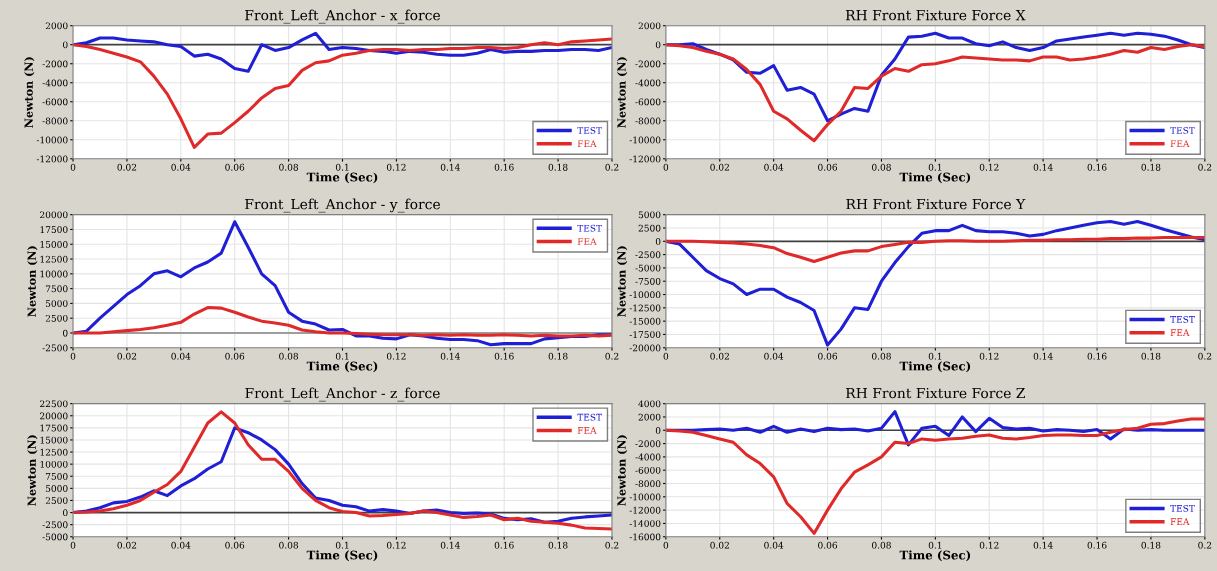 The width and height of the screenshot is (1217, 571). Describe the element at coordinates (289, 356) in the screenshot. I see `x-tick-label: 0.08` at that location.